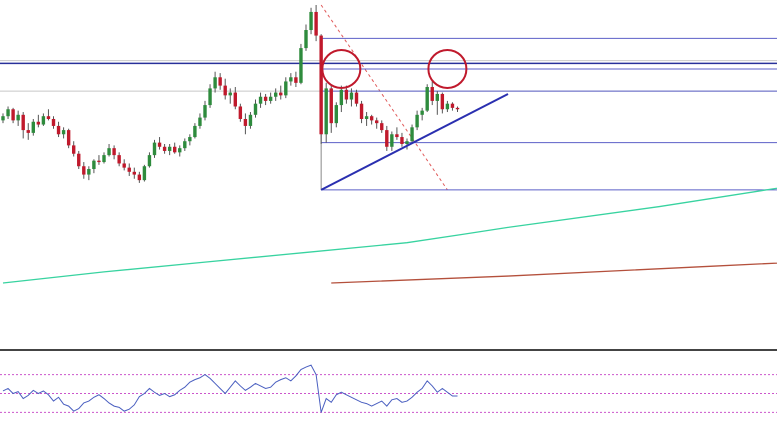 This screenshot has height=437, width=777. I want to click on fib-diagonal-layer, so click(384, 97).